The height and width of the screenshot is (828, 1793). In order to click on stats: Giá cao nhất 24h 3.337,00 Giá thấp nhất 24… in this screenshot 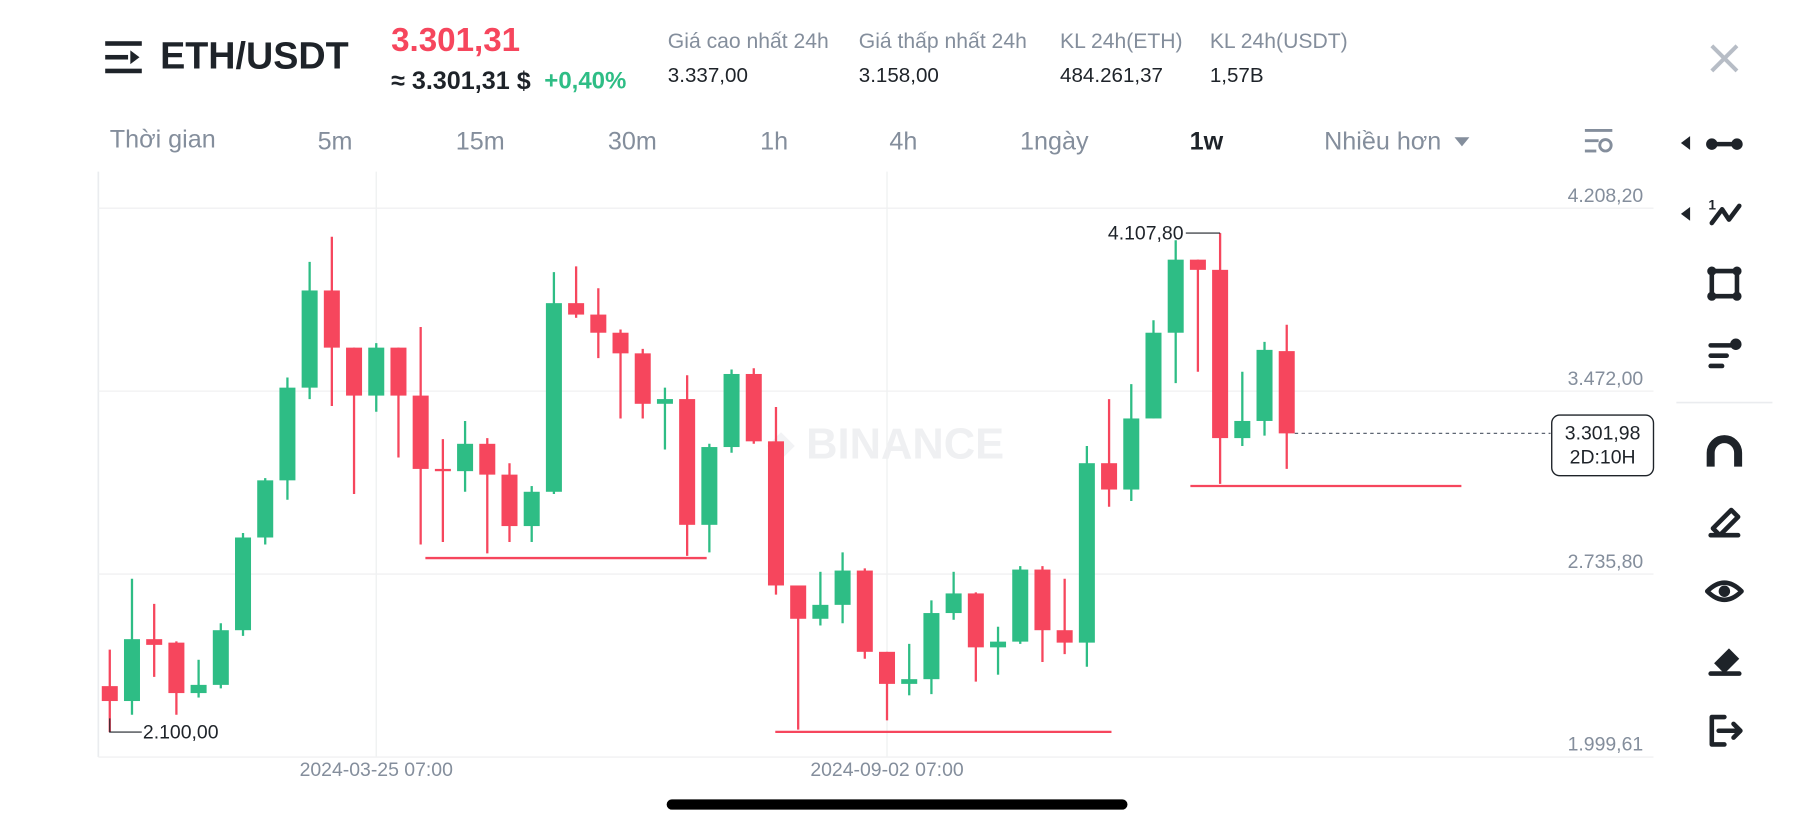, I will do `click(1008, 58)`.